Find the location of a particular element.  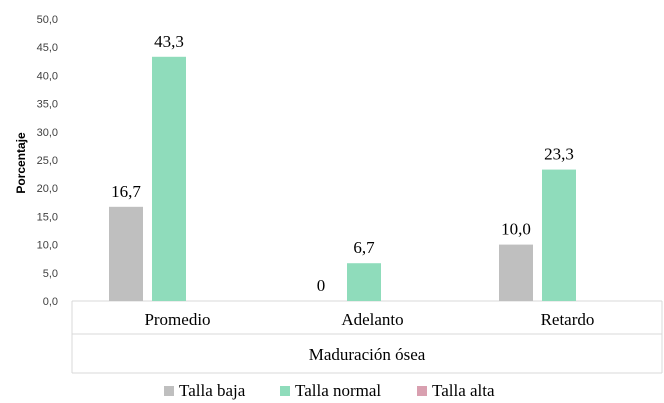

y-tick-label: 45,0 is located at coordinates (47, 48).